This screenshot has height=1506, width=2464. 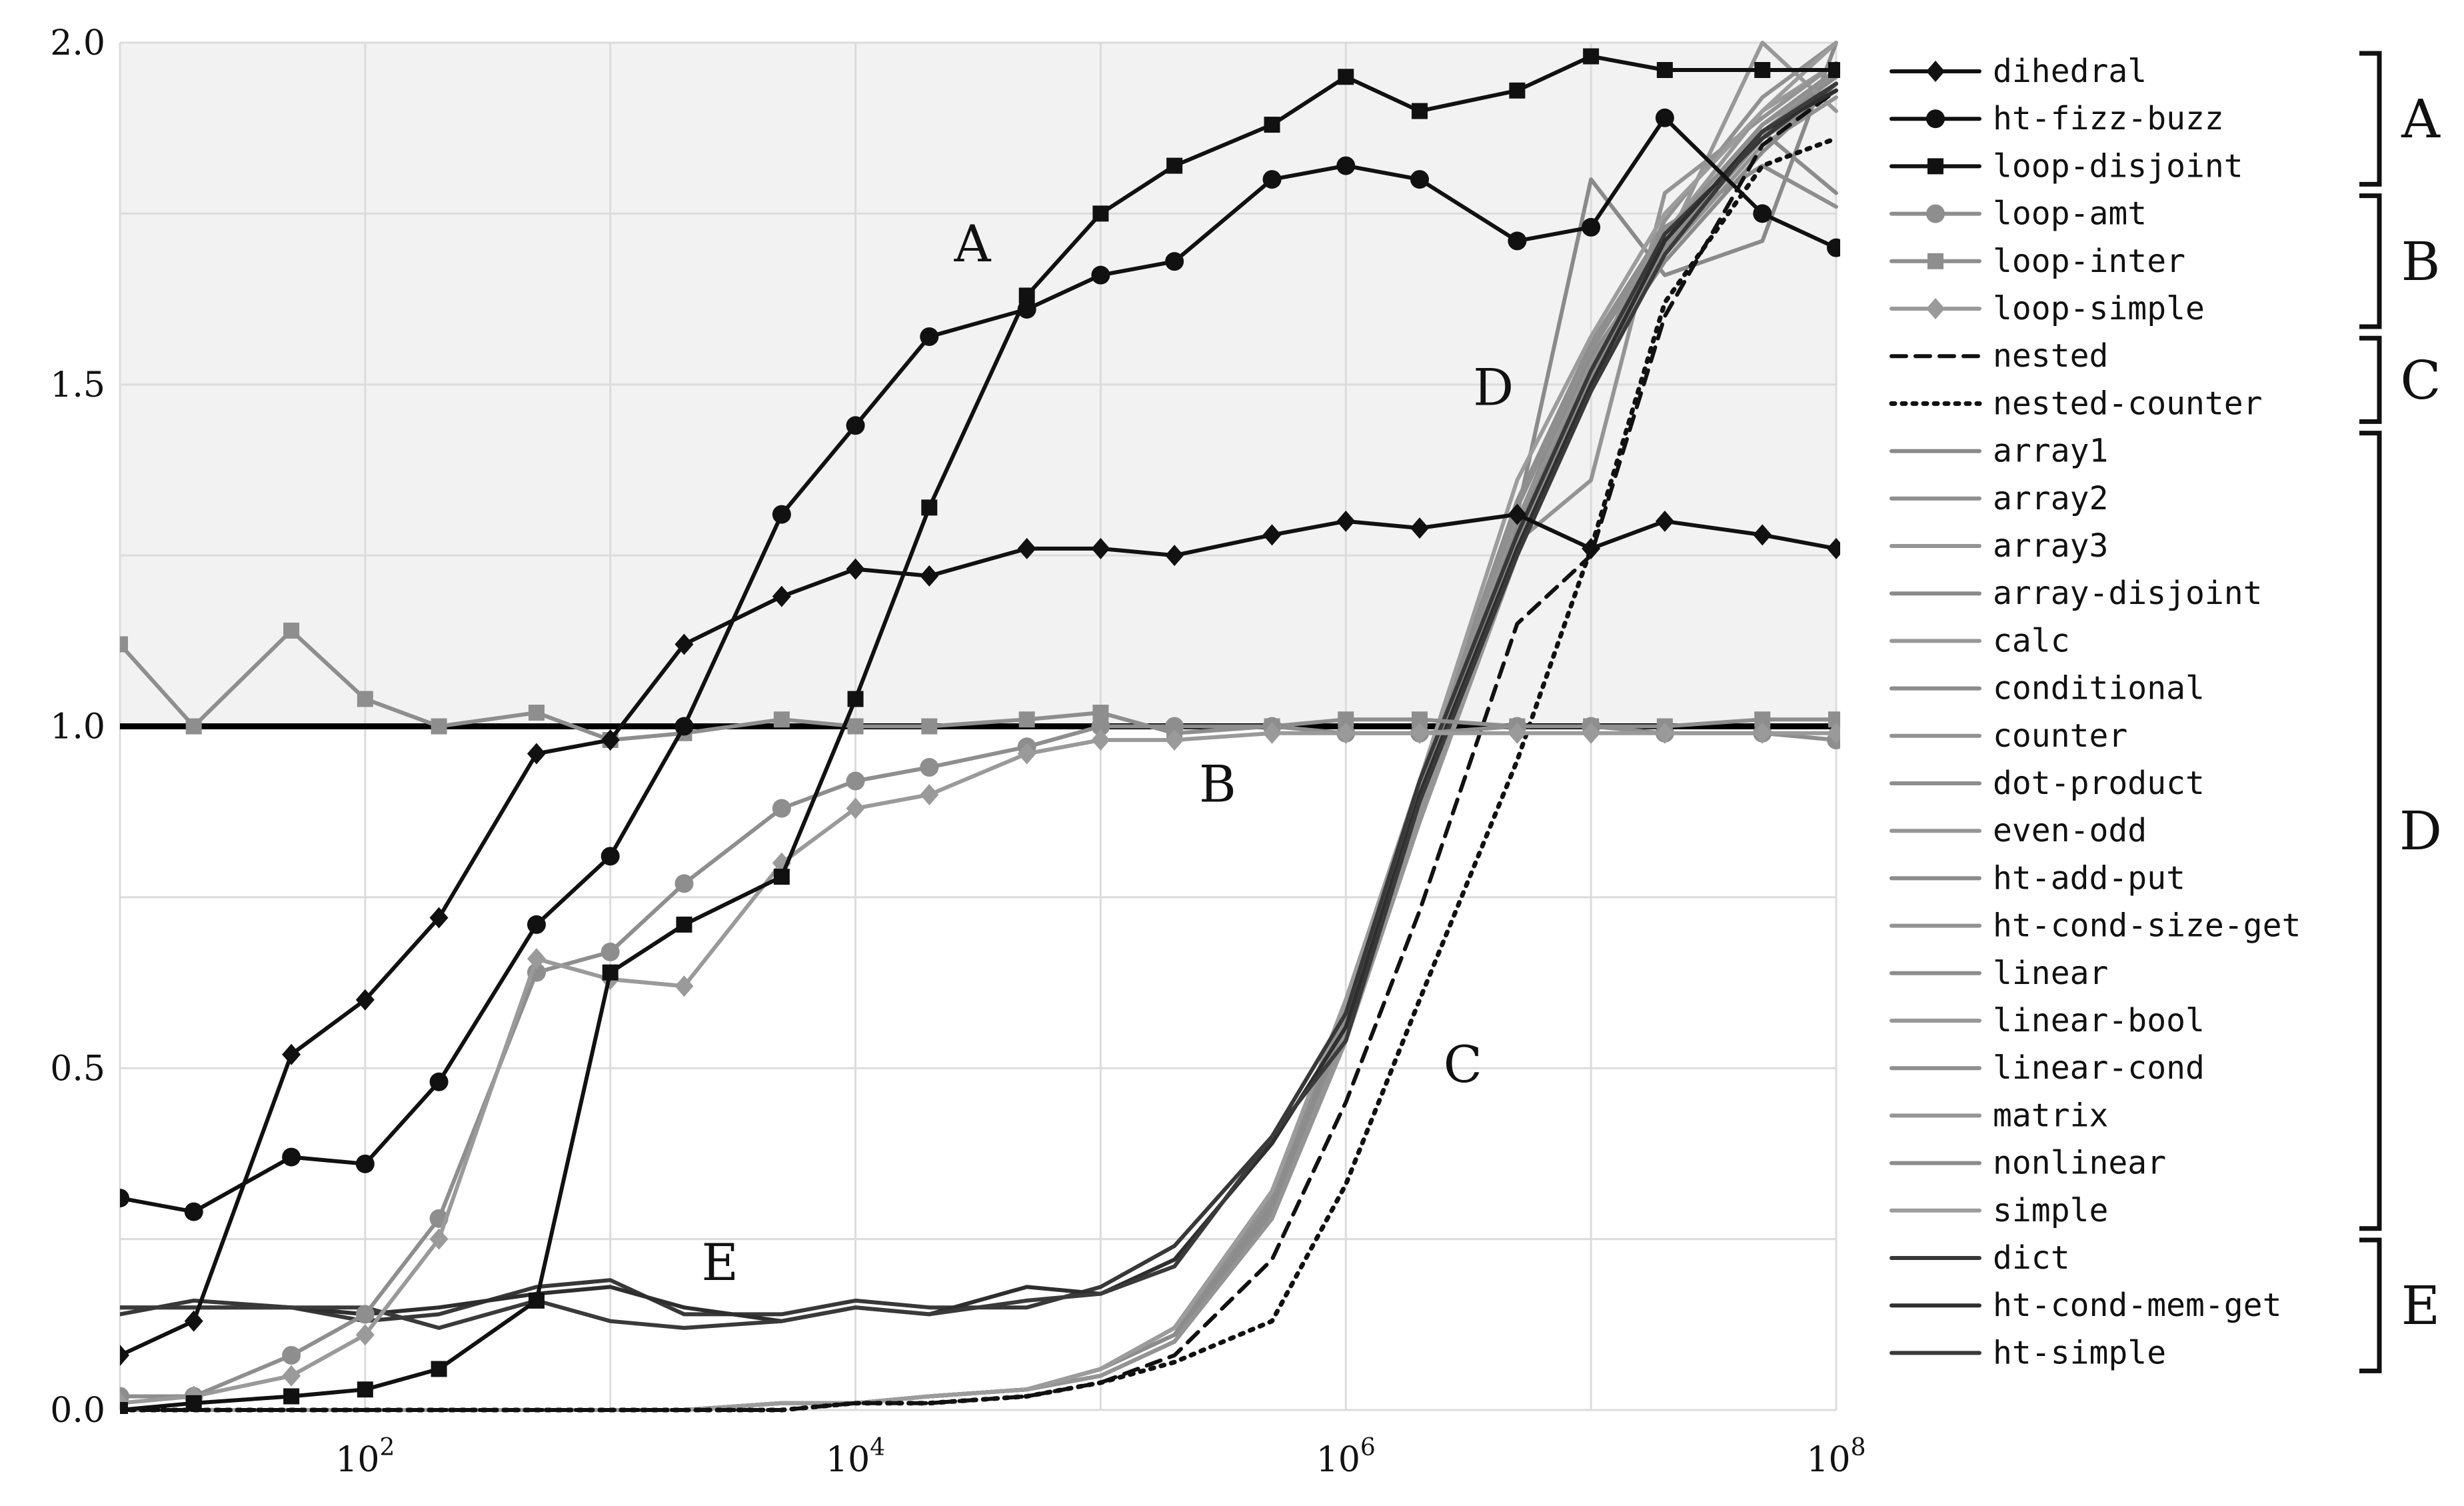 I want to click on legend-marker-loop-amt, so click(x=1935, y=213).